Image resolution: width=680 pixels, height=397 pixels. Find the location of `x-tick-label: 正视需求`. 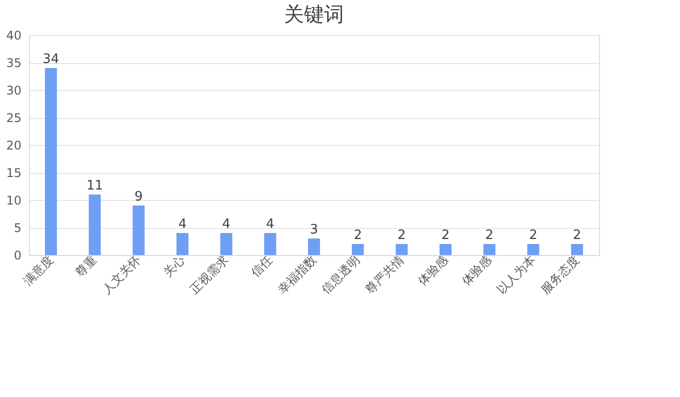

x-tick-label: 正视需求 is located at coordinates (209, 274).